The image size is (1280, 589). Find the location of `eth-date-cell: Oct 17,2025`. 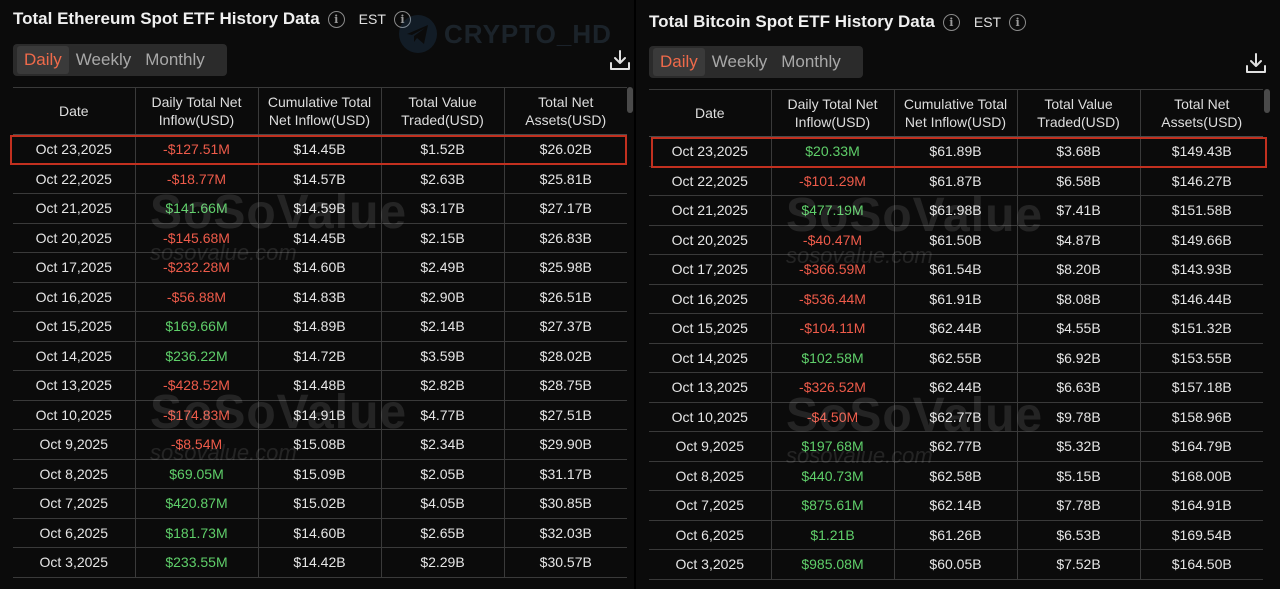

eth-date-cell: Oct 17,2025 is located at coordinates (74, 267).